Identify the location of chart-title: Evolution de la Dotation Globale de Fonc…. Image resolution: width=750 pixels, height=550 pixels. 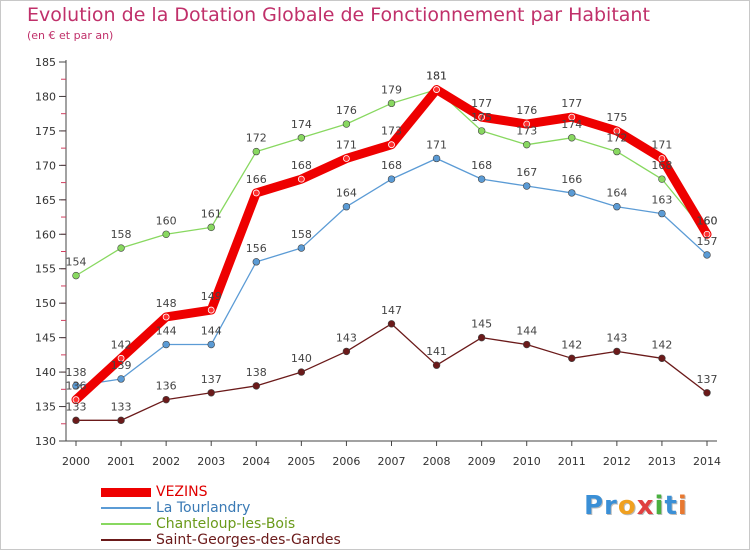
(338, 15).